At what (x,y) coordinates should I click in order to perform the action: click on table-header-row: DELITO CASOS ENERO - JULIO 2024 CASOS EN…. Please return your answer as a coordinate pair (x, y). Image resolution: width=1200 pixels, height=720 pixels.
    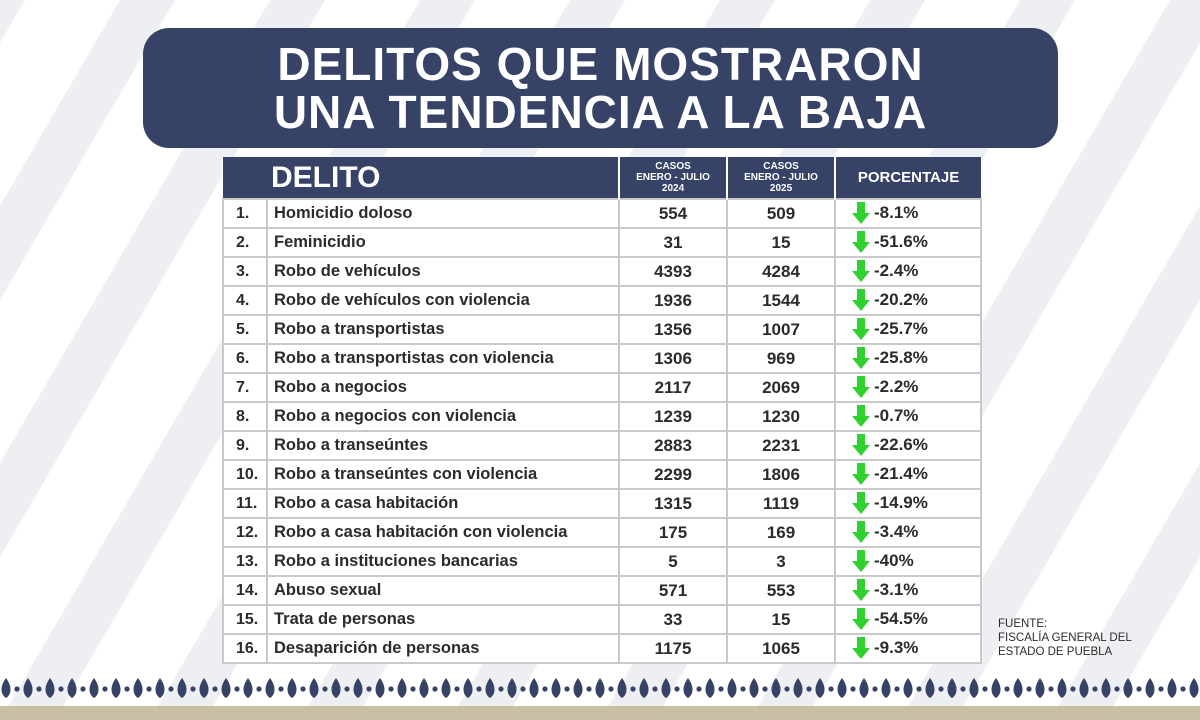
    Looking at the image, I should click on (602, 178).